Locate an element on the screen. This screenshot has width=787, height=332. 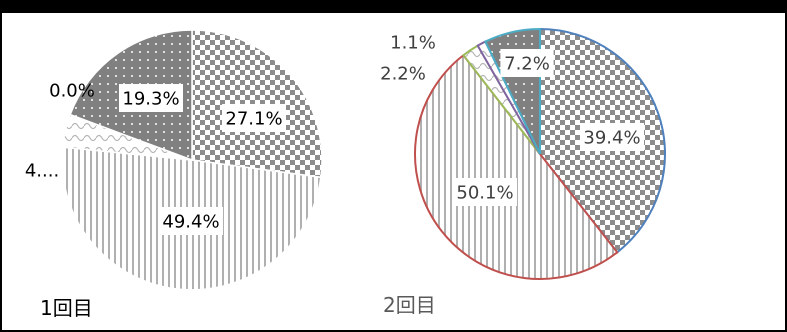
pie1-data-label-19-3: 19.3% is located at coordinates (150, 98).